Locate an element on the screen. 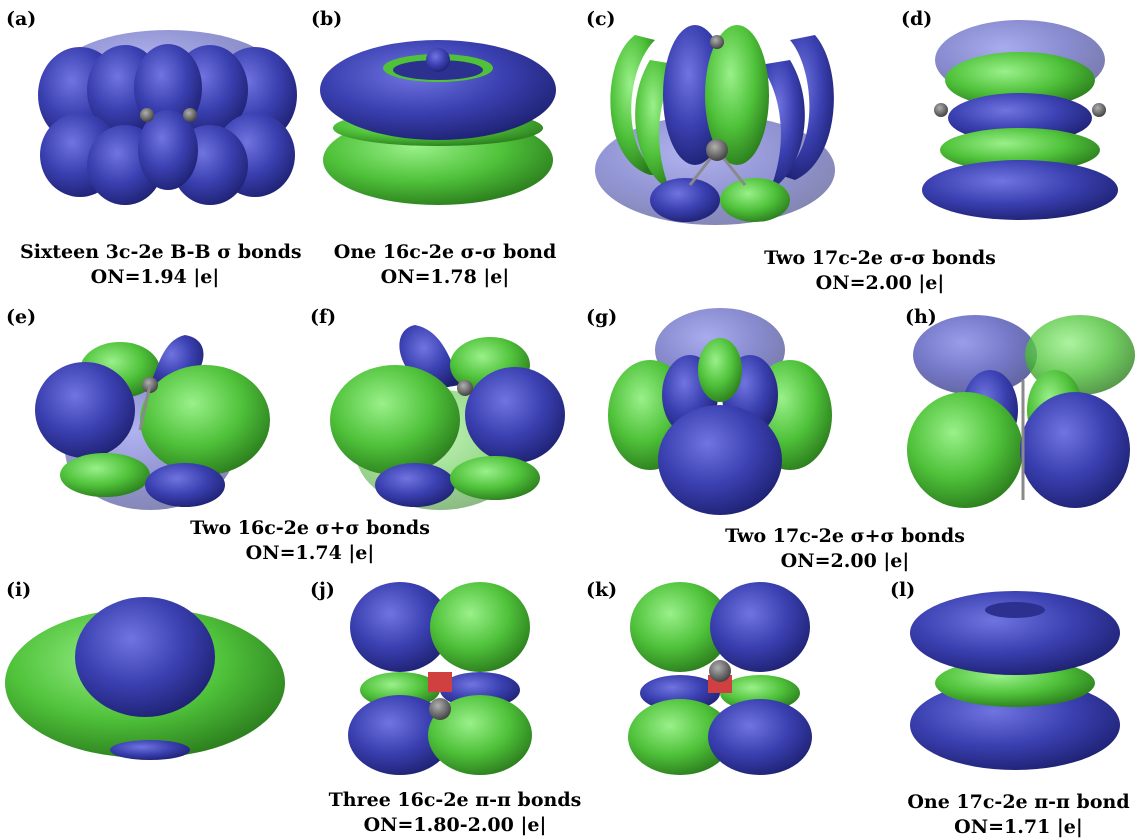 This screenshot has height=840, width=1137. panel-label-l: (l) is located at coordinates (903, 590).